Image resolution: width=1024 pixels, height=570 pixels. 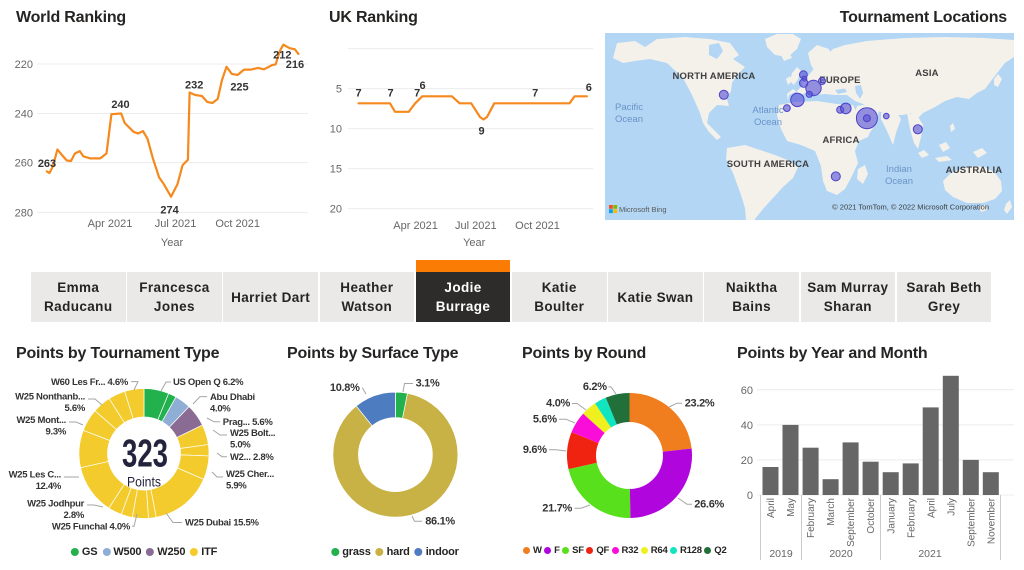 What do you see at coordinates (791, 507) in the screenshot?
I see `svg-text: May` at bounding box center [791, 507].